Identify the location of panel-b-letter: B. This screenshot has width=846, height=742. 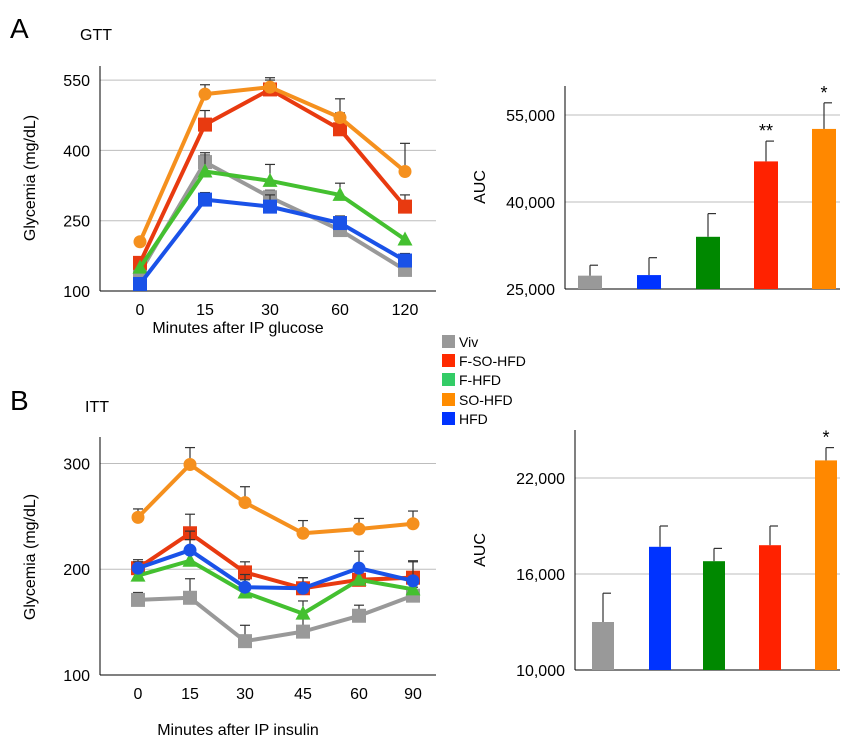
(19, 400).